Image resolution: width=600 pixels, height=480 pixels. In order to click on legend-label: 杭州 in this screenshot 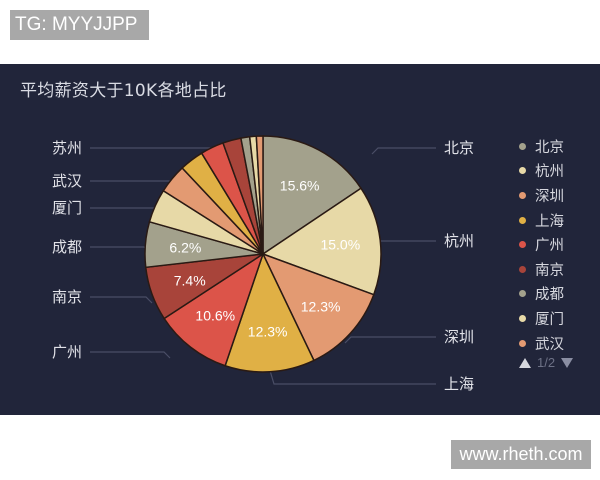, I will do `click(549, 172)`.